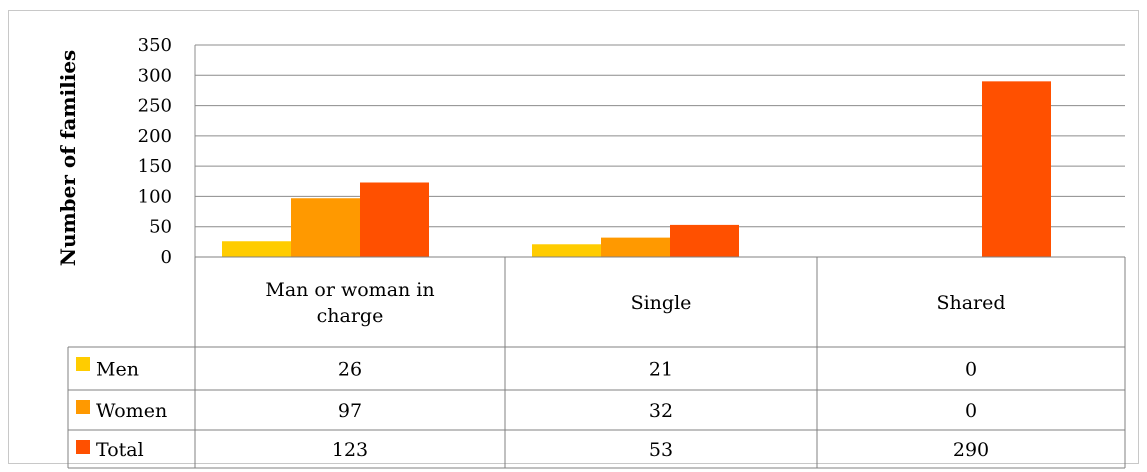 This screenshot has height=472, width=1147. What do you see at coordinates (160, 227) in the screenshot?
I see `y-tick-label: 50` at bounding box center [160, 227].